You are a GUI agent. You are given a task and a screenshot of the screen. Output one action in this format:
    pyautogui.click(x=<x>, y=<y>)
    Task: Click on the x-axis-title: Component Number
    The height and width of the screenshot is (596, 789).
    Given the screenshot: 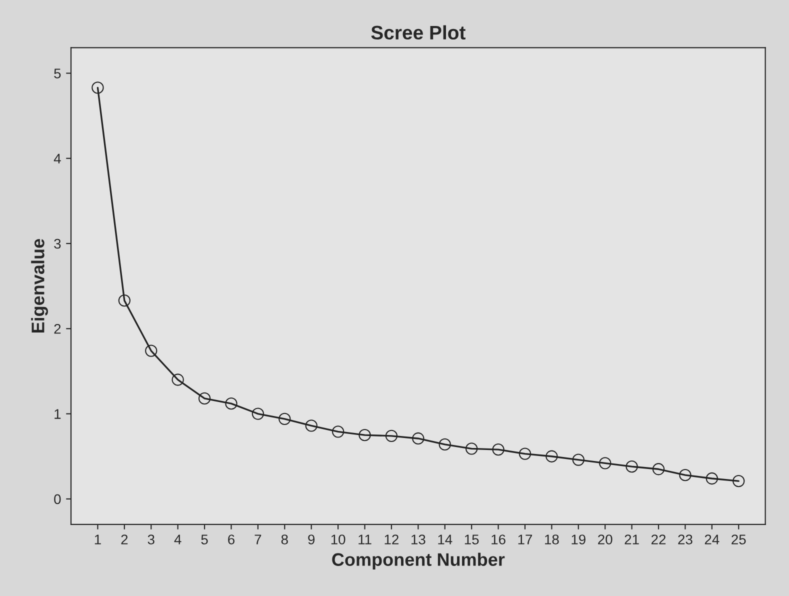 What is the action you would take?
    pyautogui.click(x=418, y=561)
    